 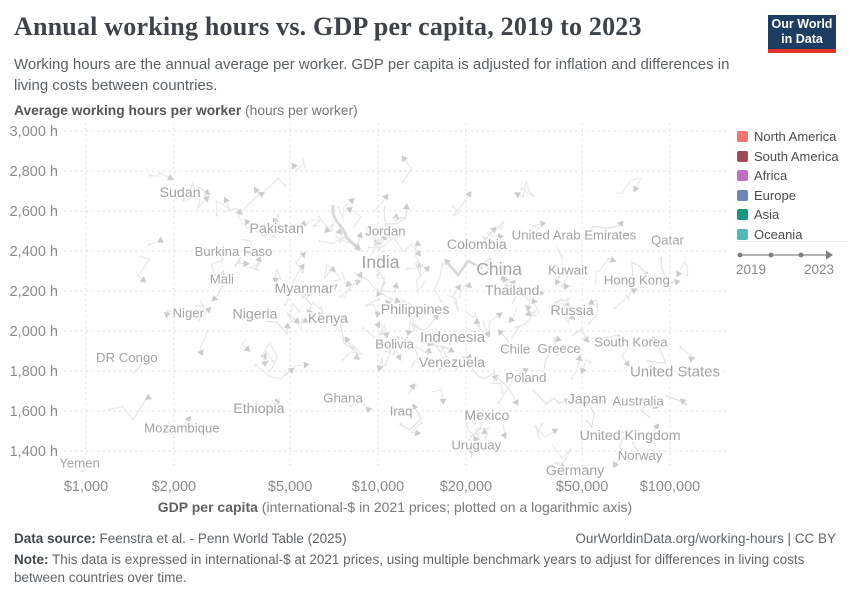 I want to click on y-tick-label: 2,600 h, so click(x=34, y=212).